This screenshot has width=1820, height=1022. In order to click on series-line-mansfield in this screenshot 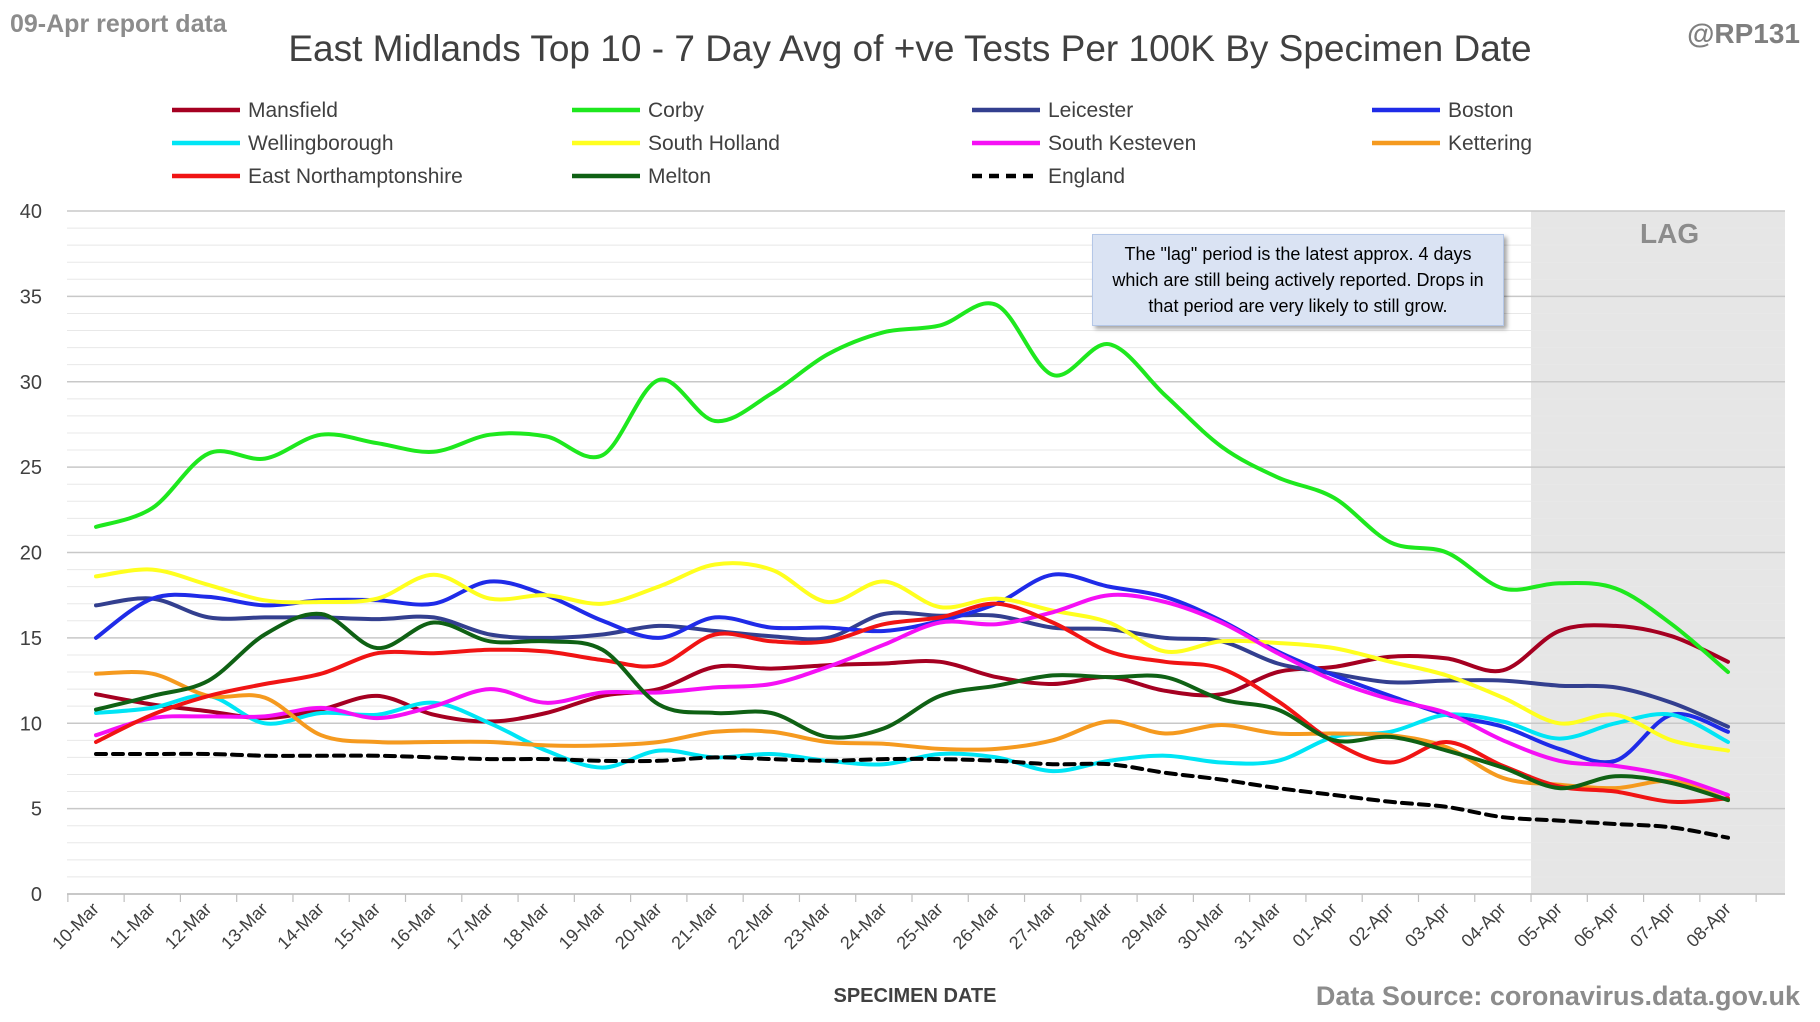, I will do `click(912, 673)`.